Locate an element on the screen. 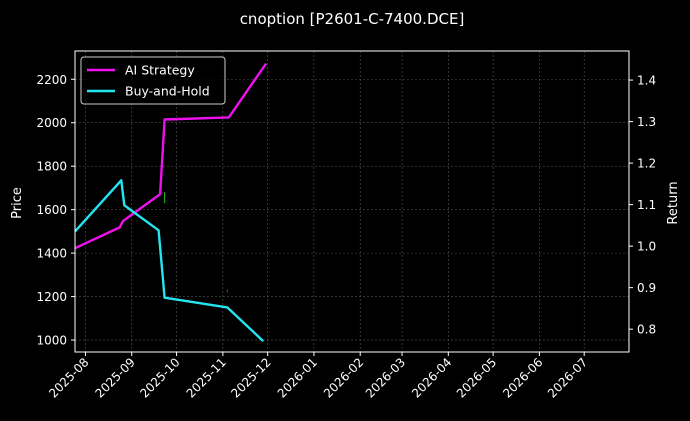 This screenshot has width=690, height=421. y-tick-label: 1200 is located at coordinates (51, 297).